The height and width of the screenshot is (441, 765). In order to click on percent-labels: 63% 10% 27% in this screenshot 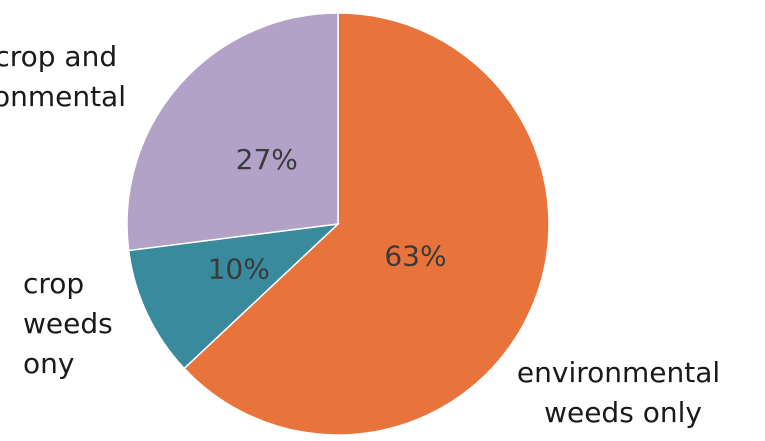, I will do `click(327, 214)`.